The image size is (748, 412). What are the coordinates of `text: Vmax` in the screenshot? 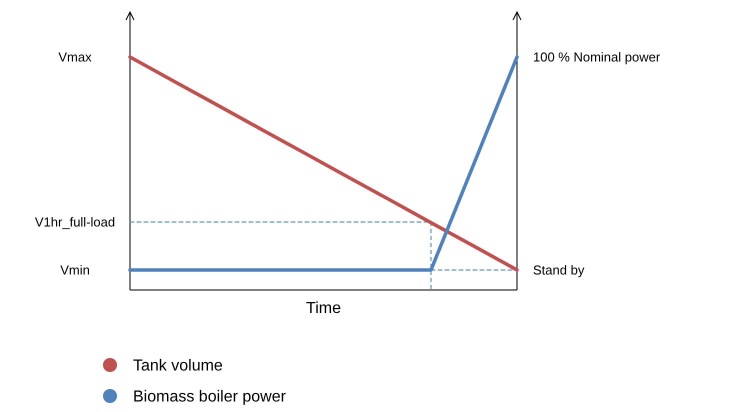 It's located at (75, 57).